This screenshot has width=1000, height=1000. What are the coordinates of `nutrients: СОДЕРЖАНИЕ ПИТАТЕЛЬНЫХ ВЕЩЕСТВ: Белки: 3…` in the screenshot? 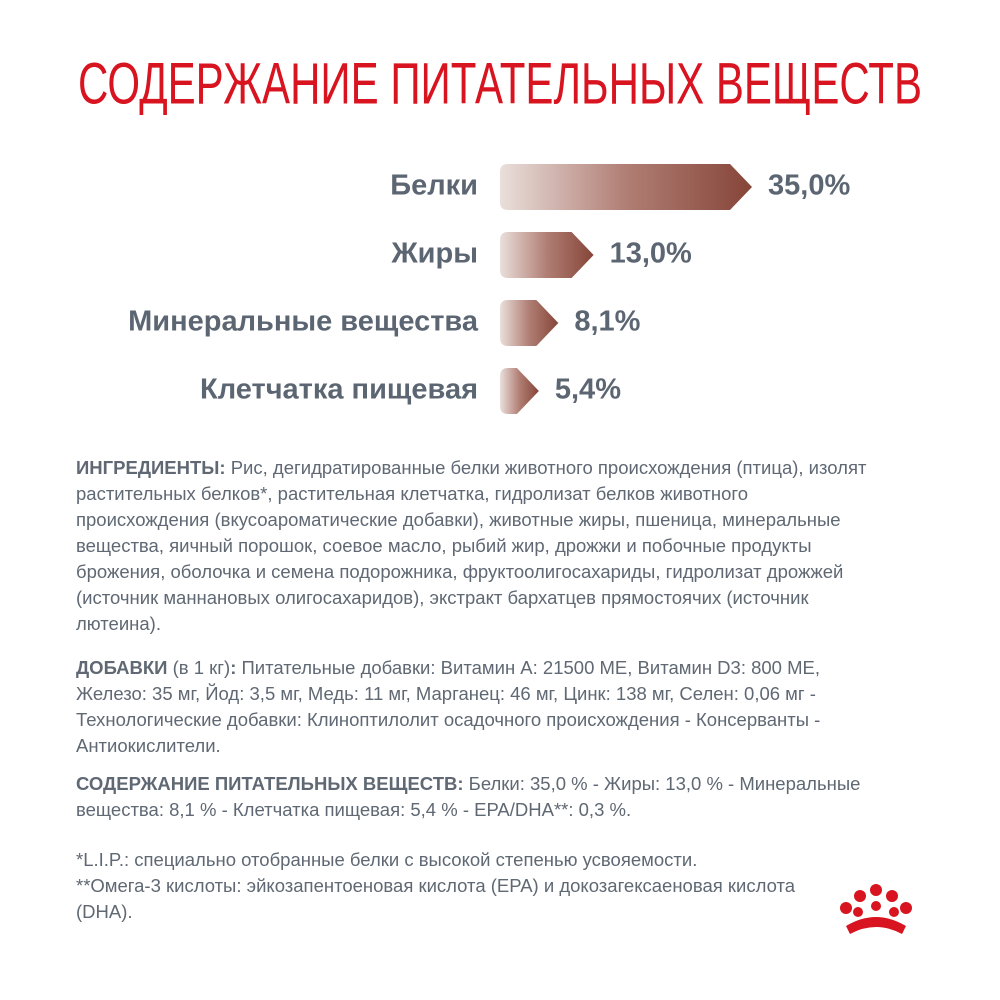 It's located at (476, 797).